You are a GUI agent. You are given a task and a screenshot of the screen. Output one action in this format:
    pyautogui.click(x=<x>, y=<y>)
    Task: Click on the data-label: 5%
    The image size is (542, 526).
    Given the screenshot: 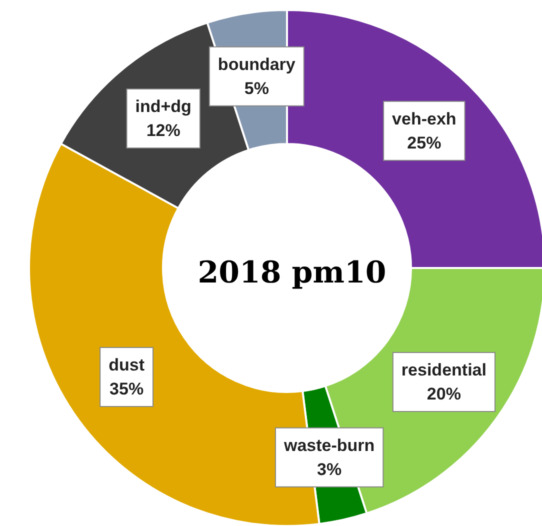 What is the action you would take?
    pyautogui.click(x=256, y=88)
    